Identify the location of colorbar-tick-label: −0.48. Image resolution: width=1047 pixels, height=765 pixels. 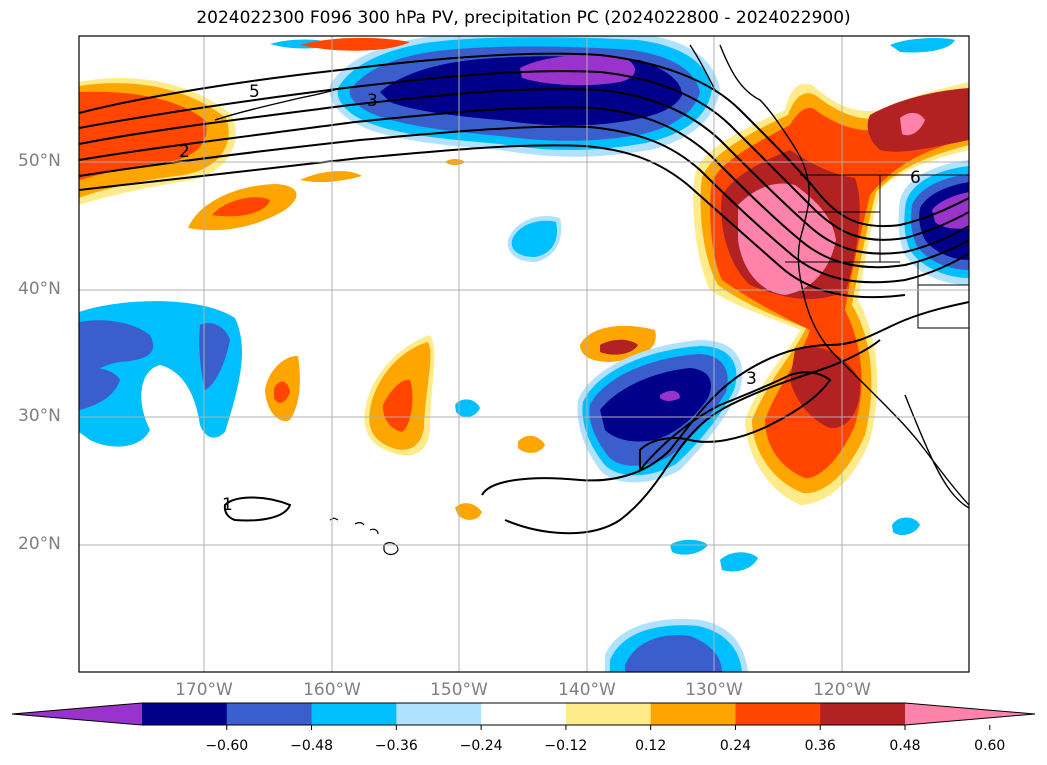
(311, 746).